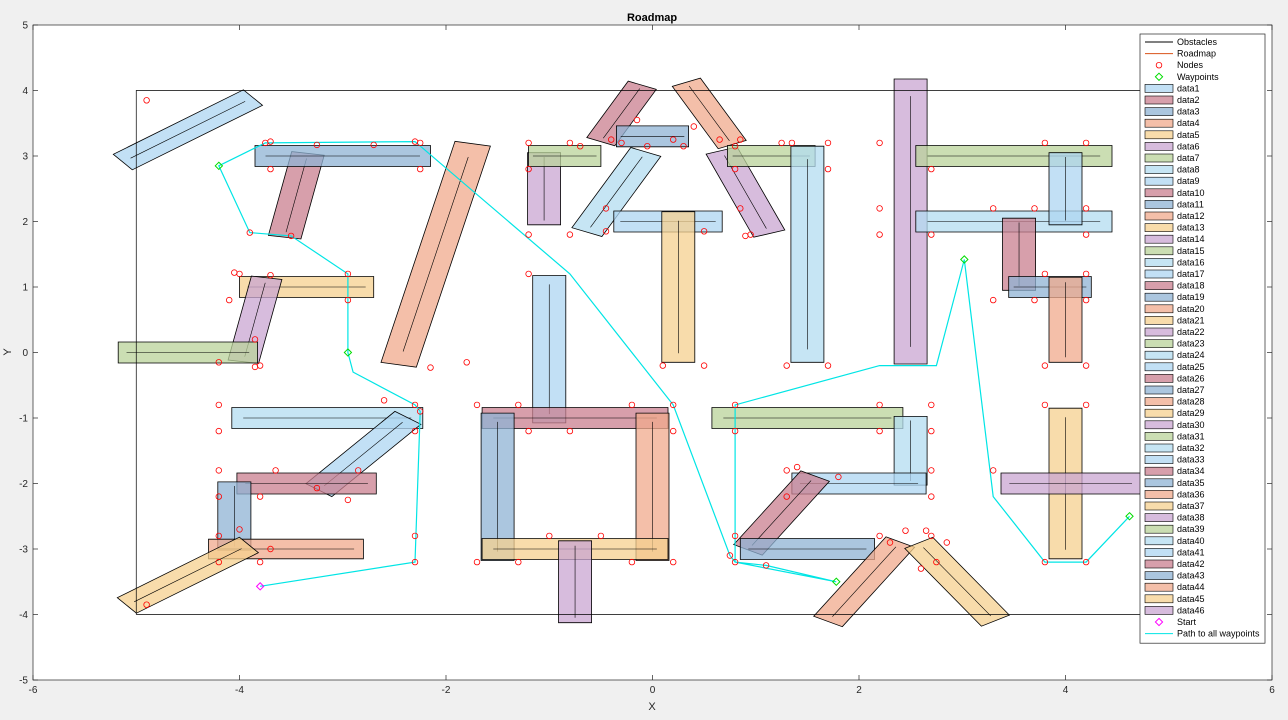 This screenshot has height=720, width=1288. What do you see at coordinates (1191, 425) in the screenshot?
I see `legend-label: data30` at bounding box center [1191, 425].